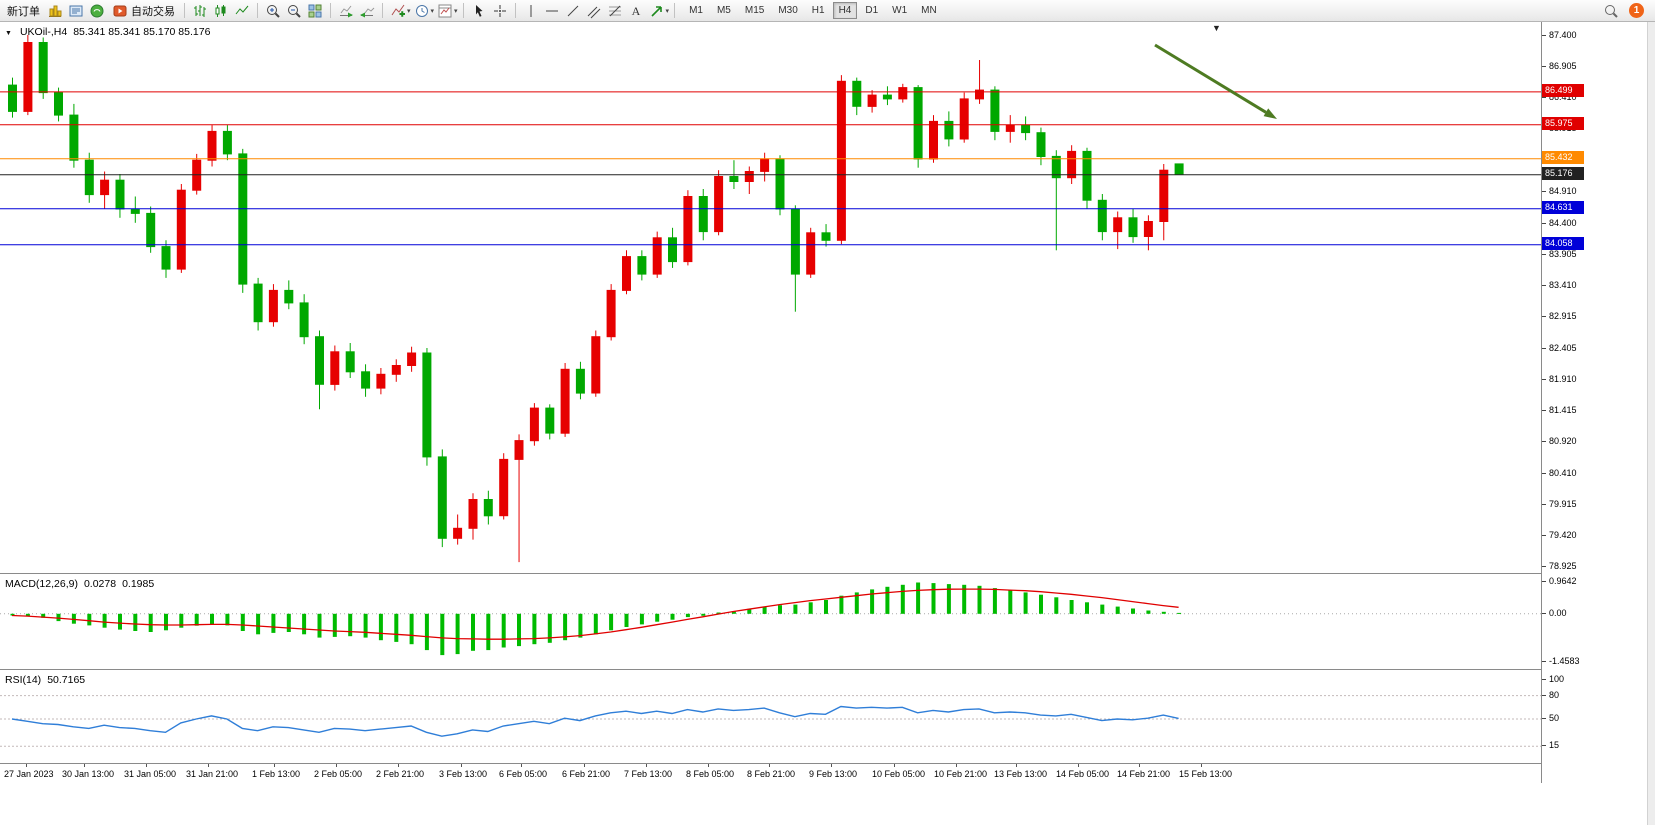  I want to click on auto-scroll-icon, so click(346, 11).